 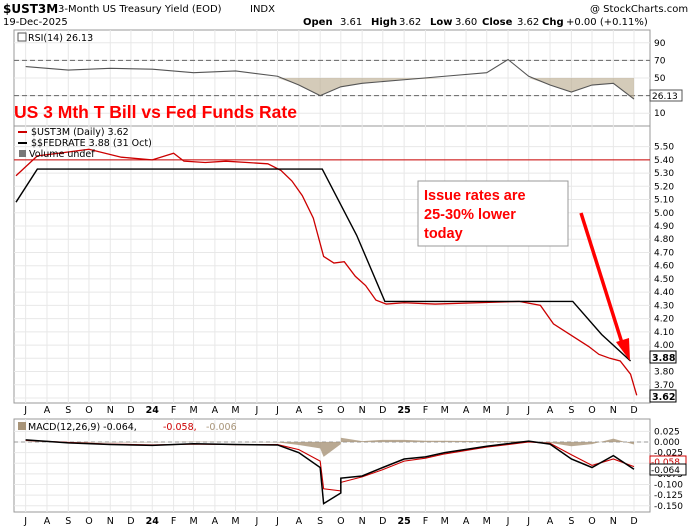 I want to click on price-y-tick: 5.40, so click(x=664, y=161).